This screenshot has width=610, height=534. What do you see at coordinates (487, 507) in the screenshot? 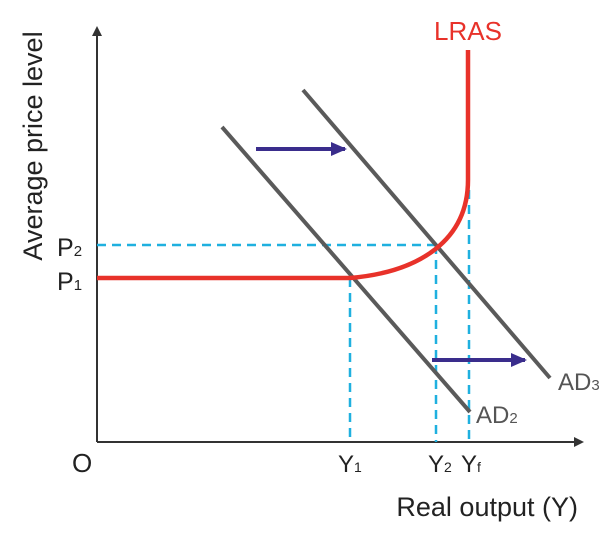
I see `x-axis-label: Real output (Y)` at bounding box center [487, 507].